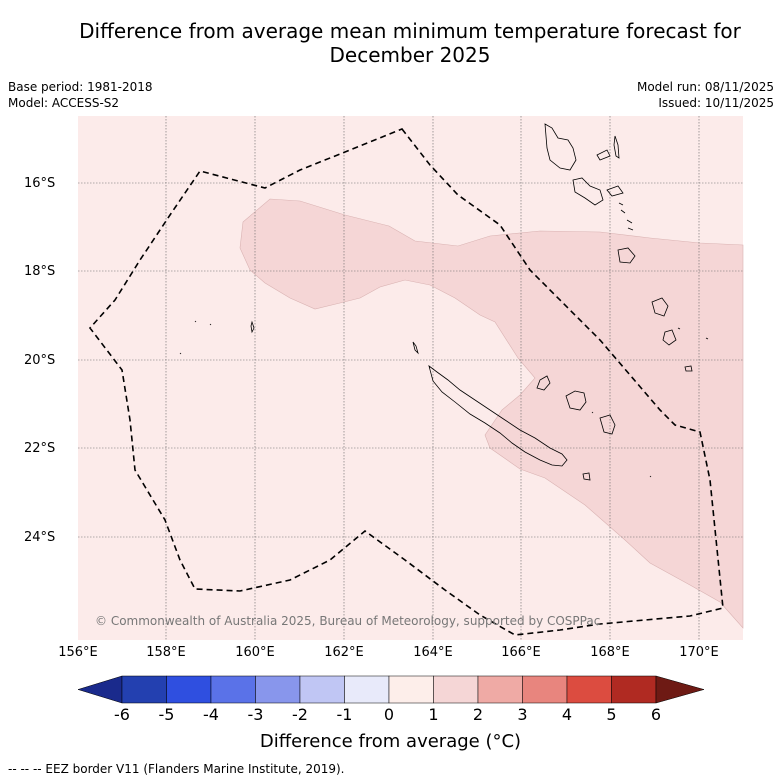 Image resolution: width=781 pixels, height=781 pixels. Describe the element at coordinates (660, 307) in the screenshot. I see `erromango` at that location.